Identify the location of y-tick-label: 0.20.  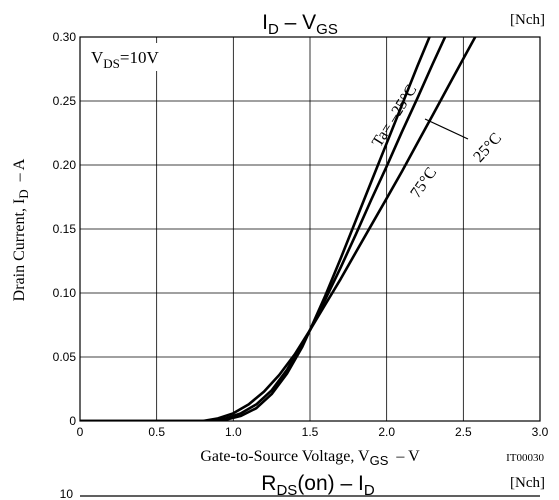
(65, 165).